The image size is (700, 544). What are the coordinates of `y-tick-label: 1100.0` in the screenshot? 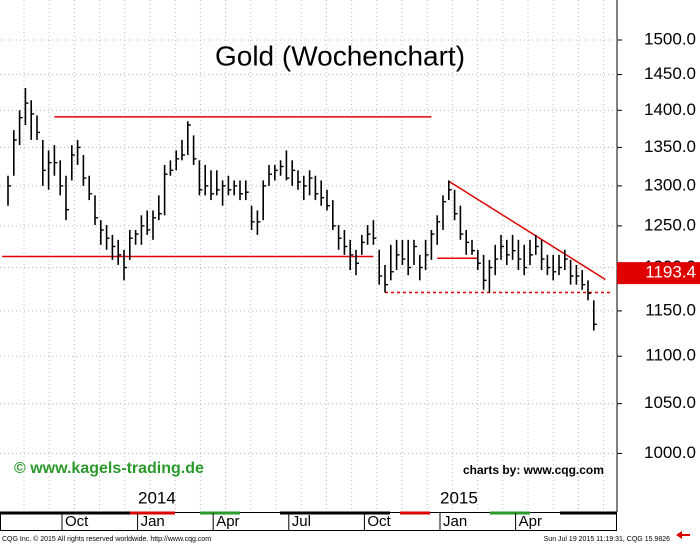 It's located at (670, 355).